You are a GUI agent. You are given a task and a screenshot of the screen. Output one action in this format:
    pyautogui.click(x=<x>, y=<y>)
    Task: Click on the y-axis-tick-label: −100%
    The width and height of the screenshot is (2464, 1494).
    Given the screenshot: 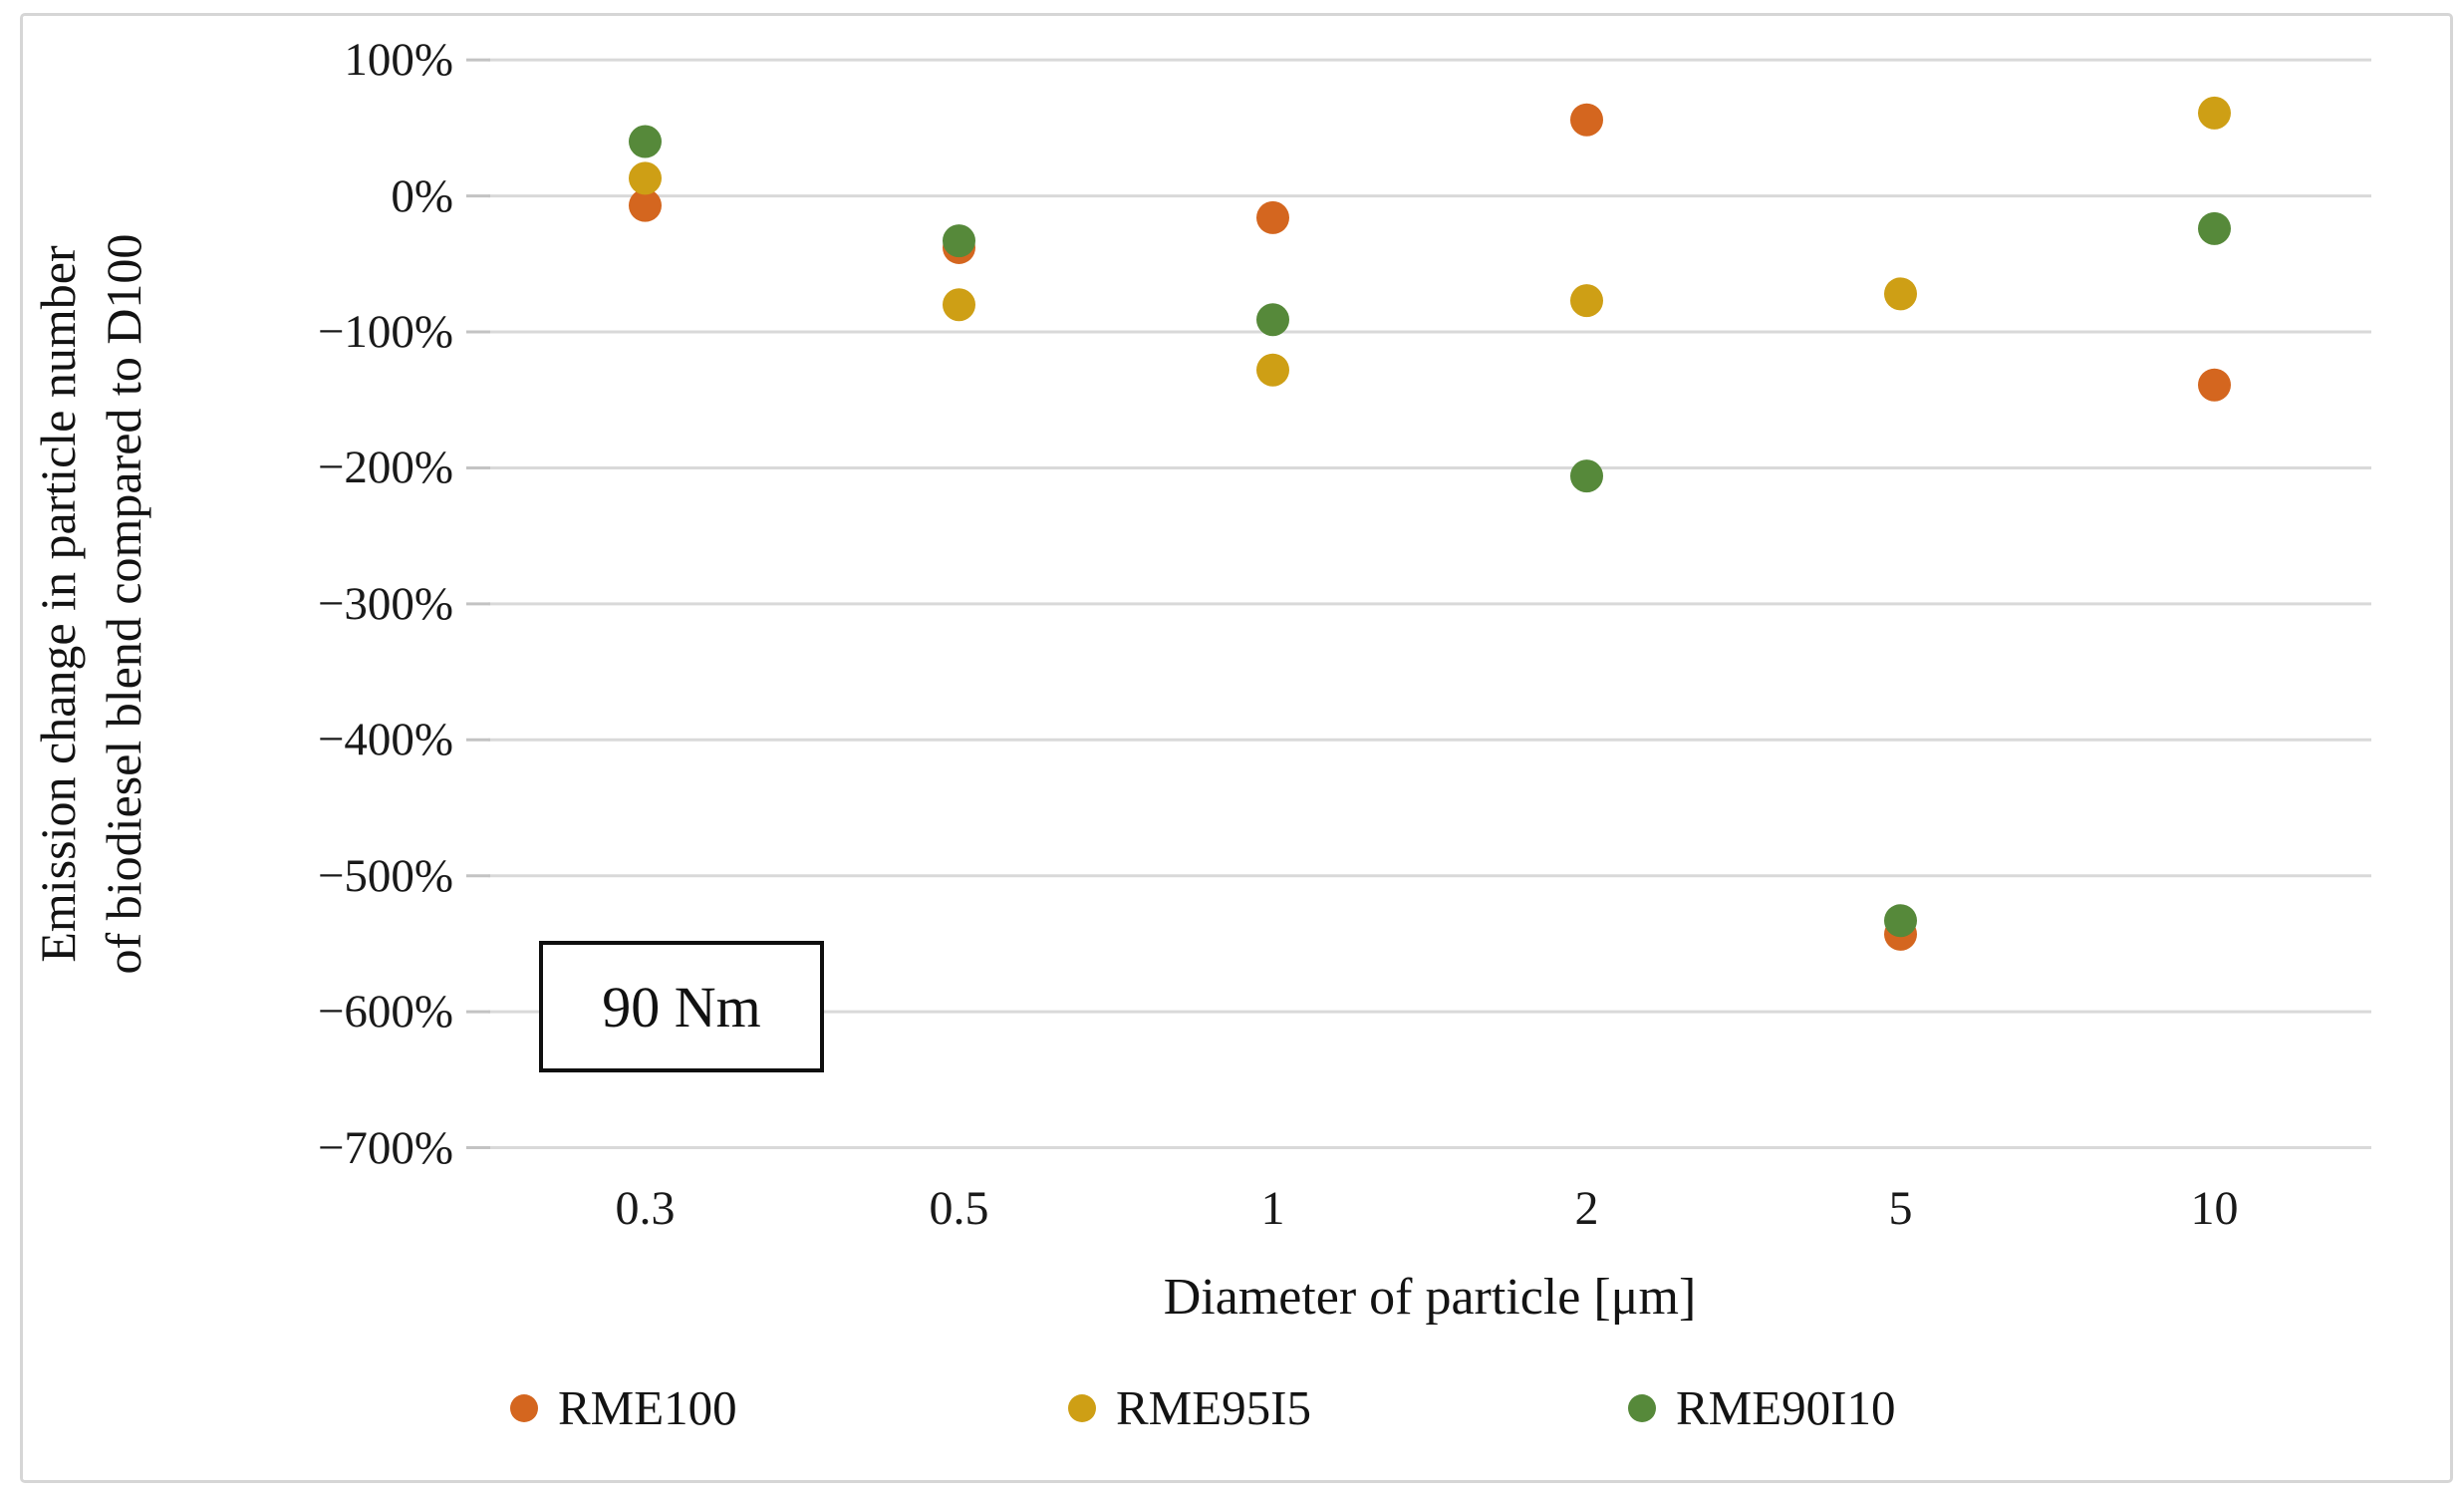 What is the action you would take?
    pyautogui.click(x=385, y=332)
    